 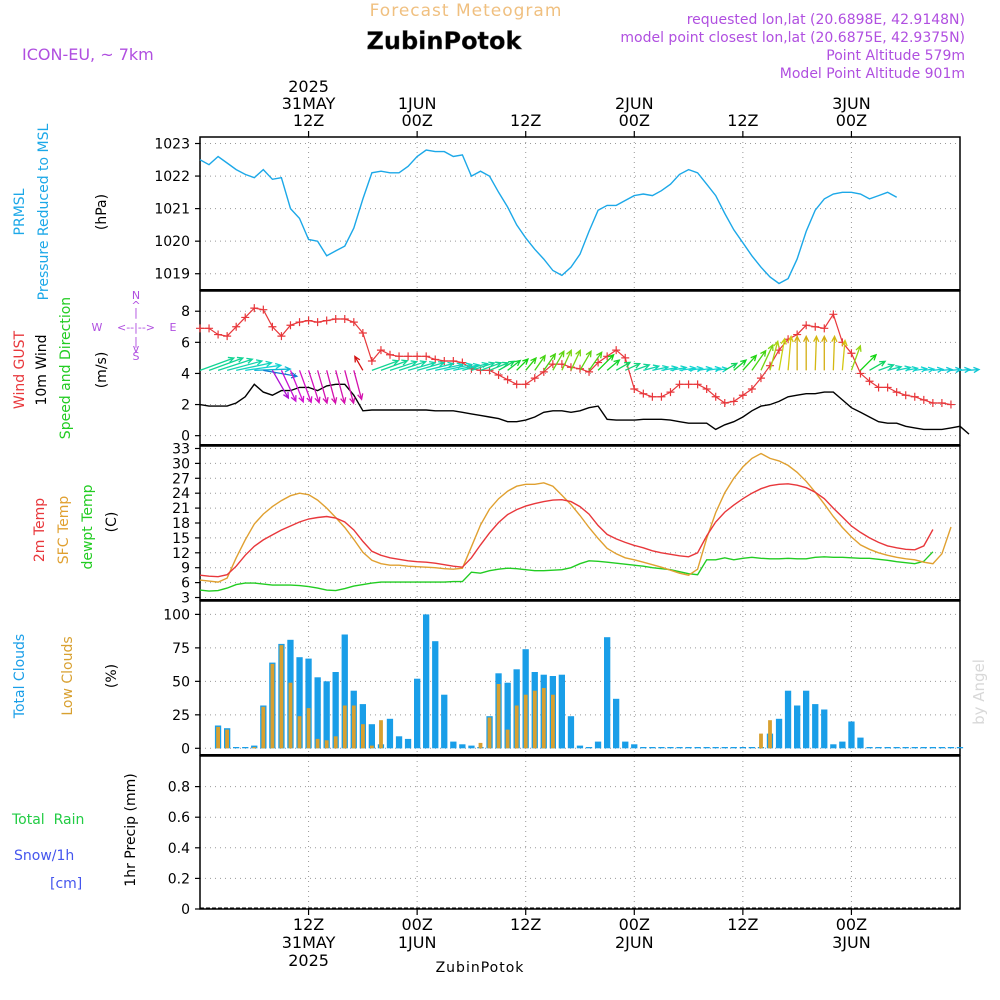 I want to click on clouds-panel: 0 25 50 75 100, so click(x=563, y=678).